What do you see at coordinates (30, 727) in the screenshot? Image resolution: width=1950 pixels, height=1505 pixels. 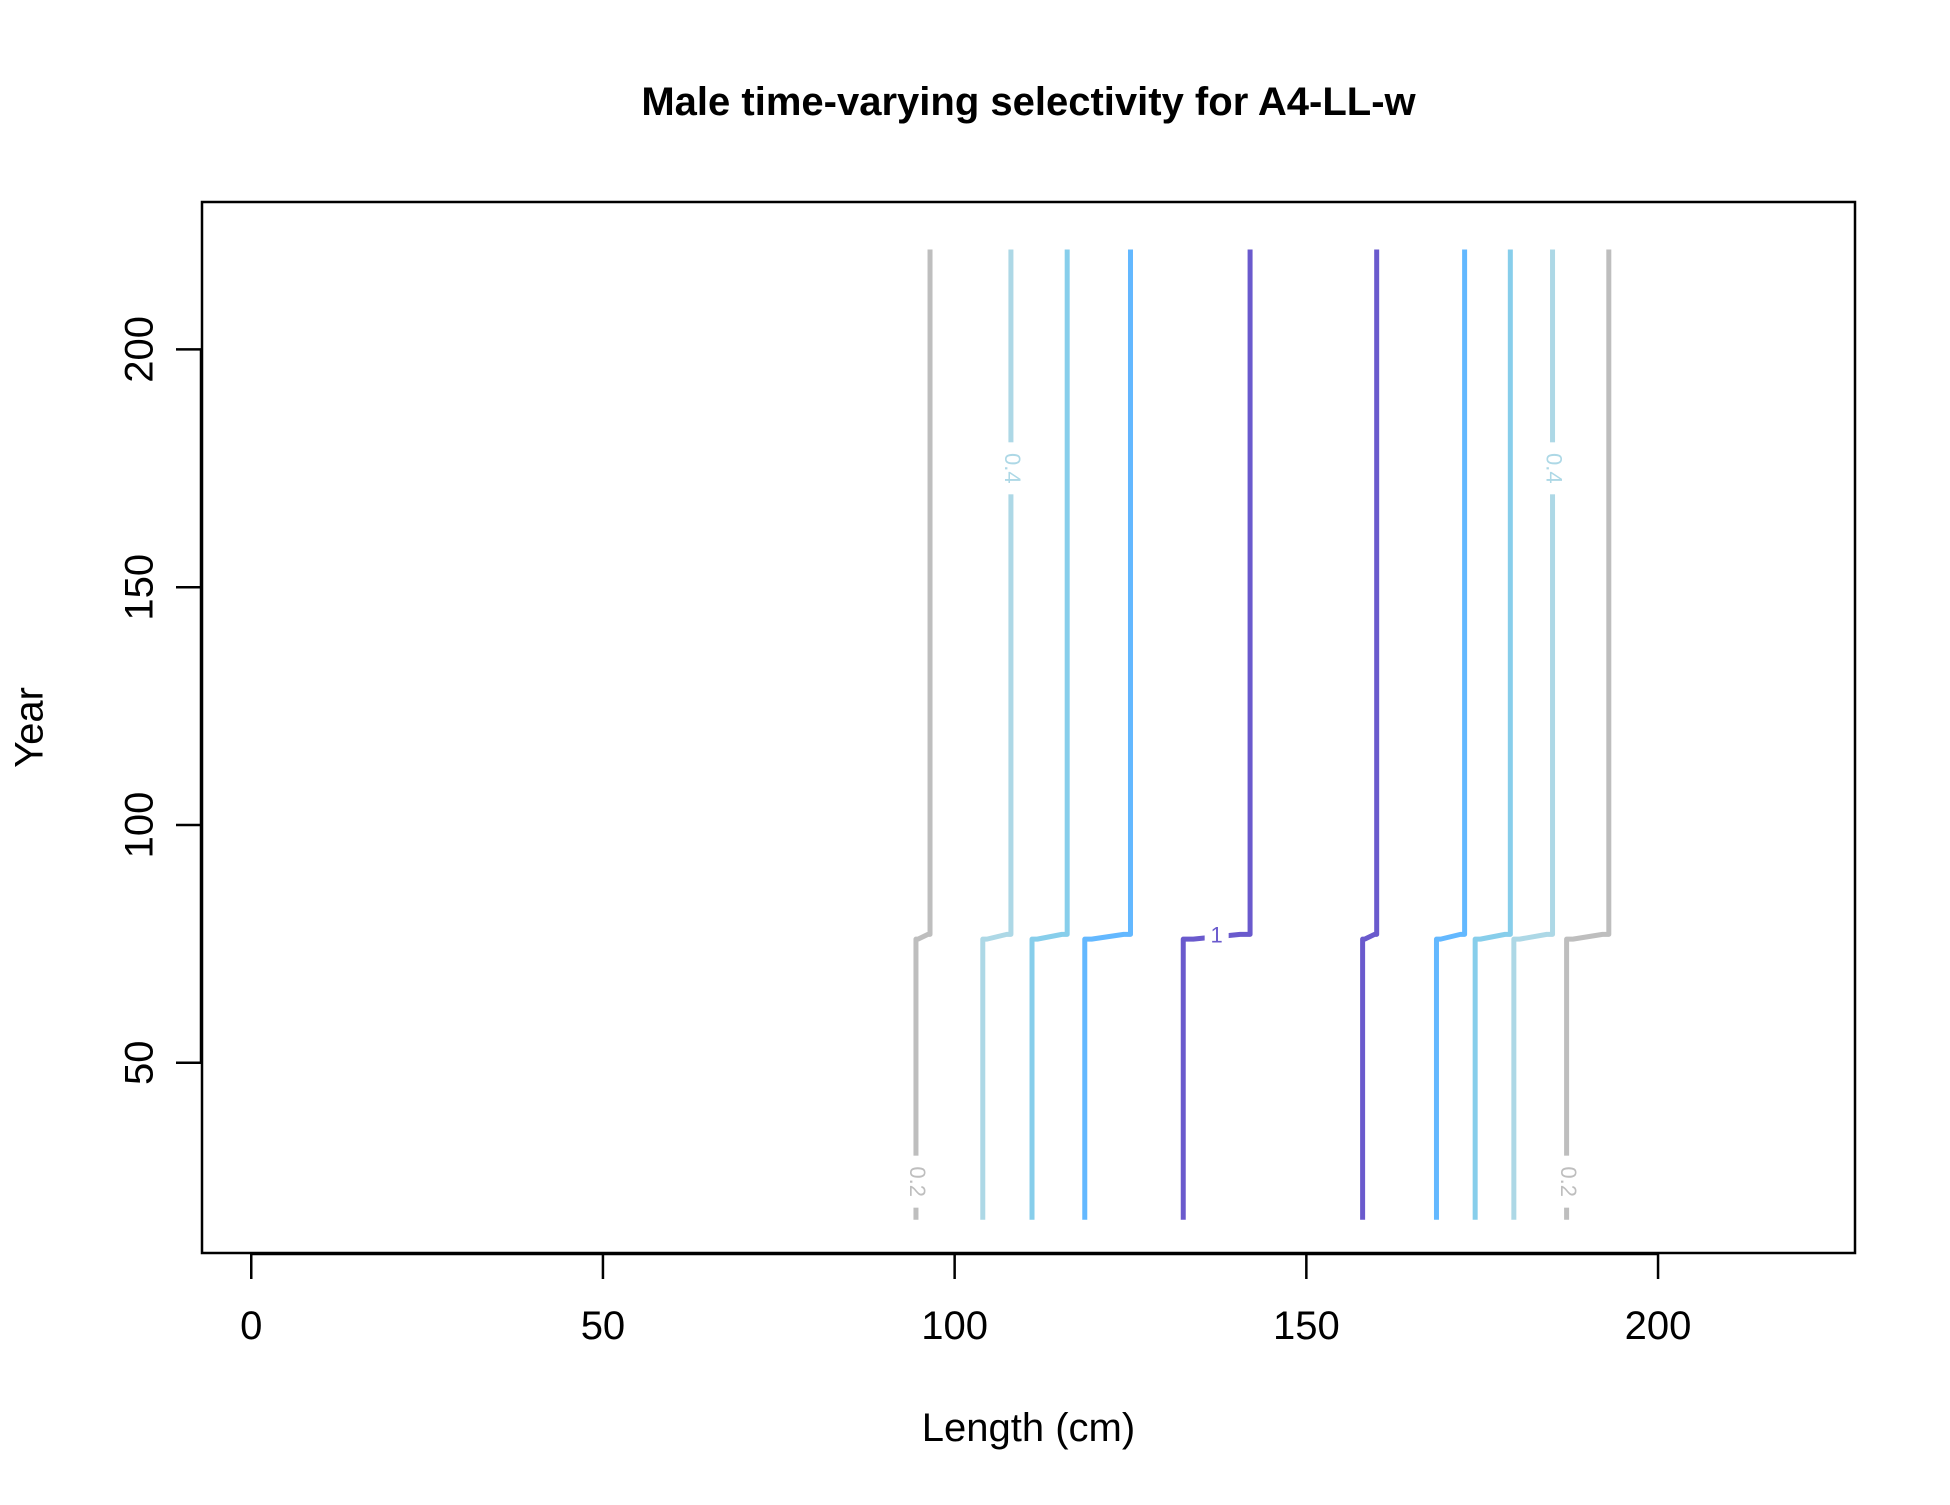 I see `y-axis-title: Year` at bounding box center [30, 727].